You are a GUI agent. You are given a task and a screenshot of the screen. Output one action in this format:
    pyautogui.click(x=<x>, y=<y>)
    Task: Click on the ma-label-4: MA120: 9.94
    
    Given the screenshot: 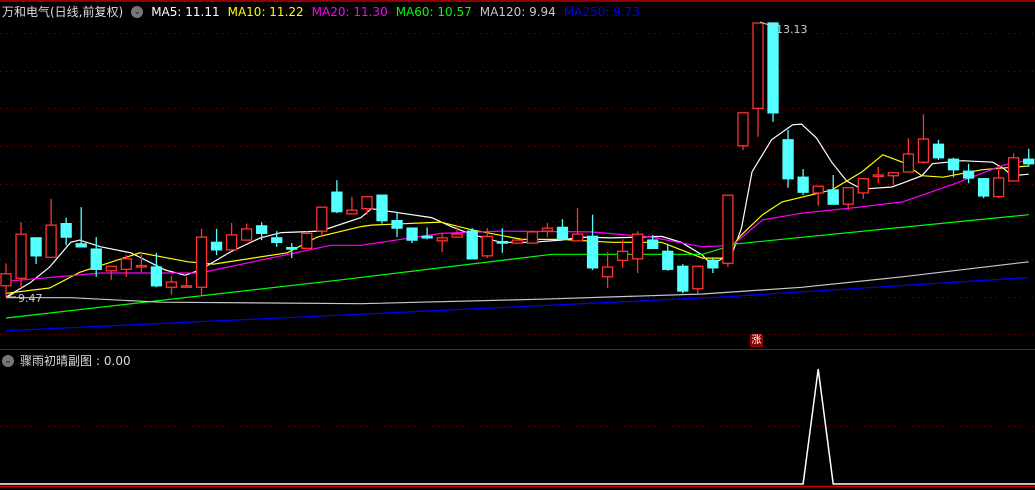 What is the action you would take?
    pyautogui.click(x=517, y=11)
    